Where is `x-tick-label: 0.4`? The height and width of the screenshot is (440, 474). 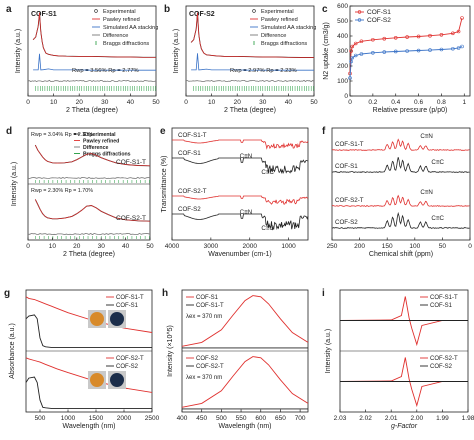
x-tick-label: 0.4 is located at coordinates (395, 102).